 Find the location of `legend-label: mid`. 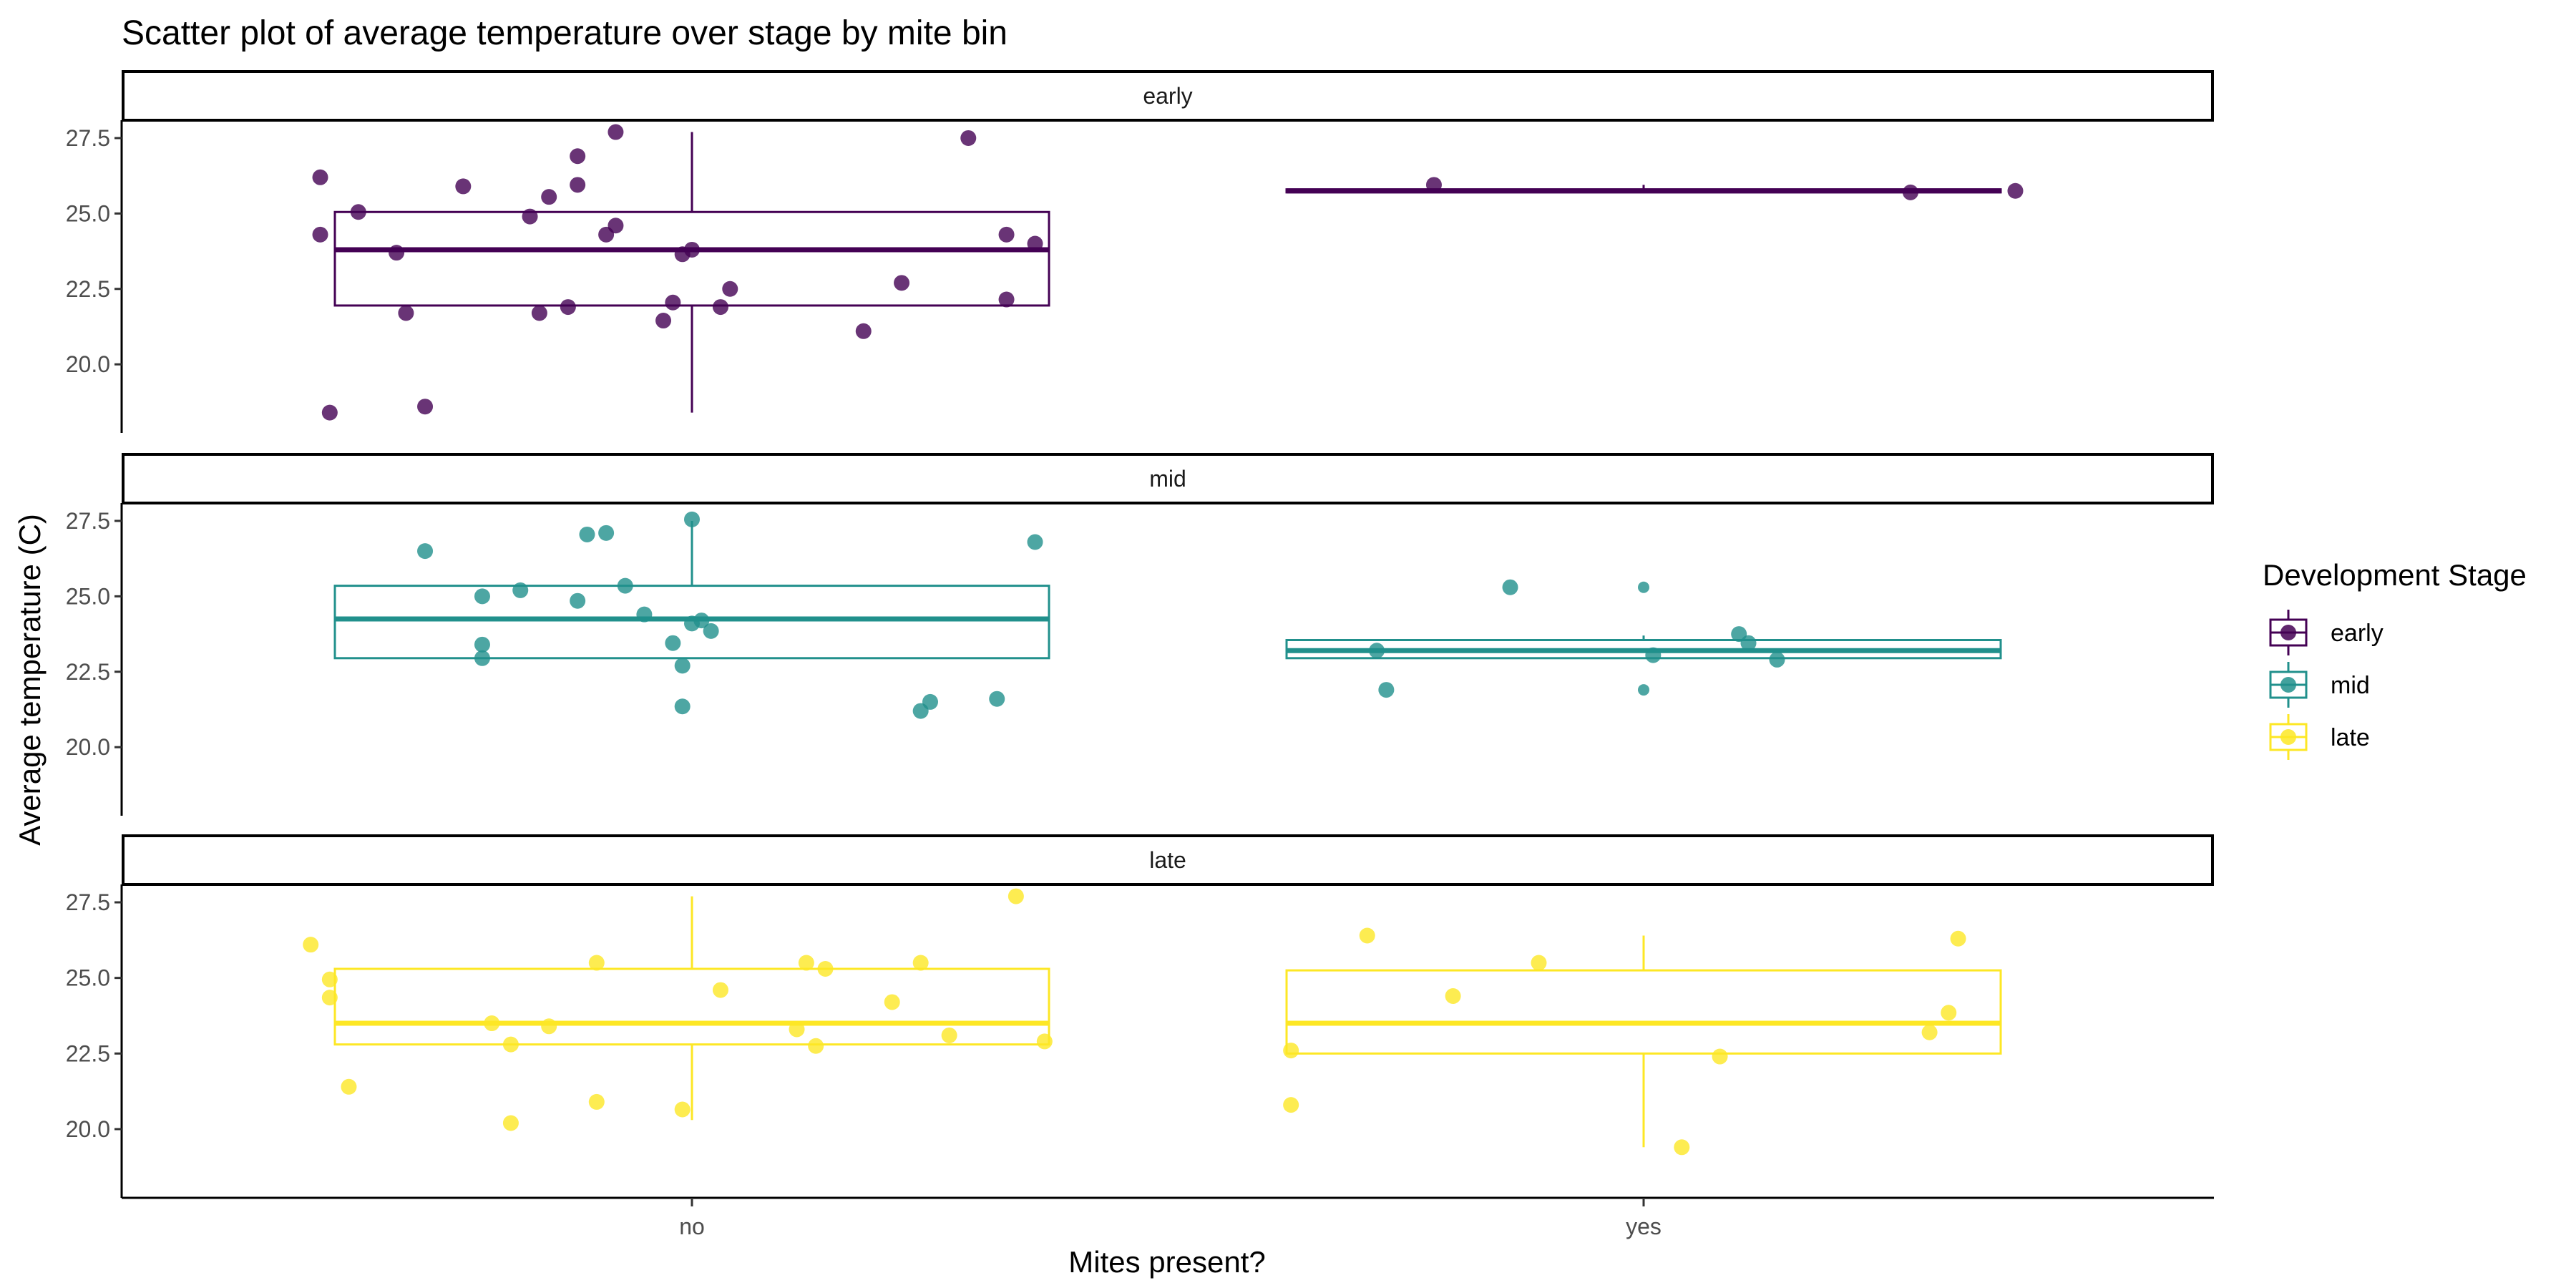

legend-label: mid is located at coordinates (2350, 685).